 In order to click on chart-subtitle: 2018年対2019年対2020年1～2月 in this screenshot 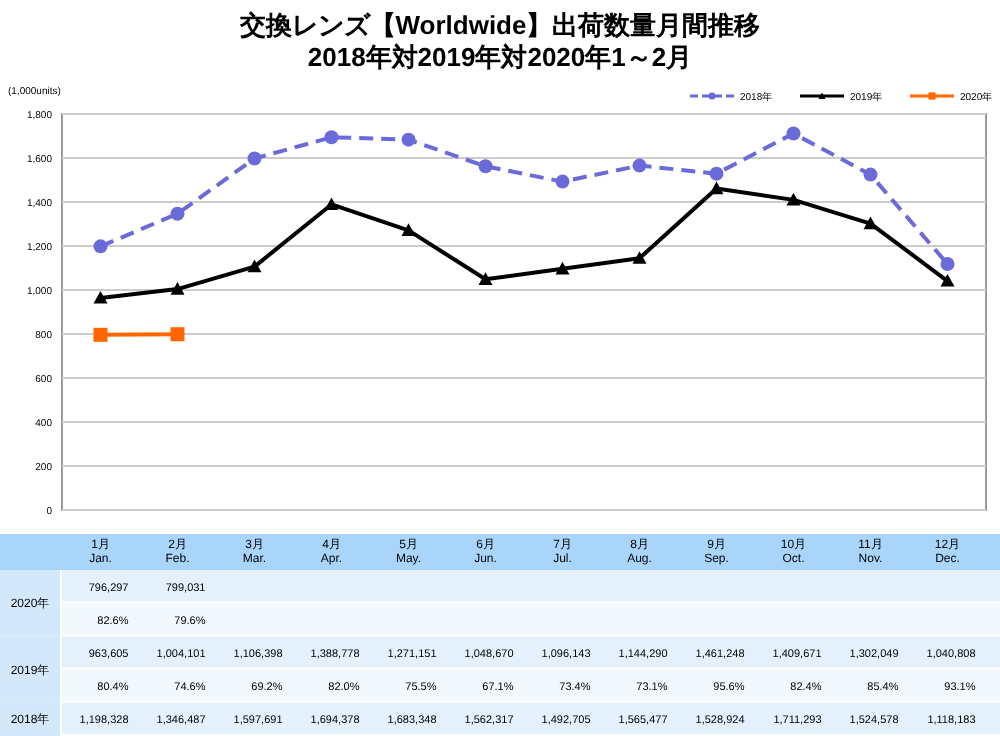, I will do `click(500, 57)`.